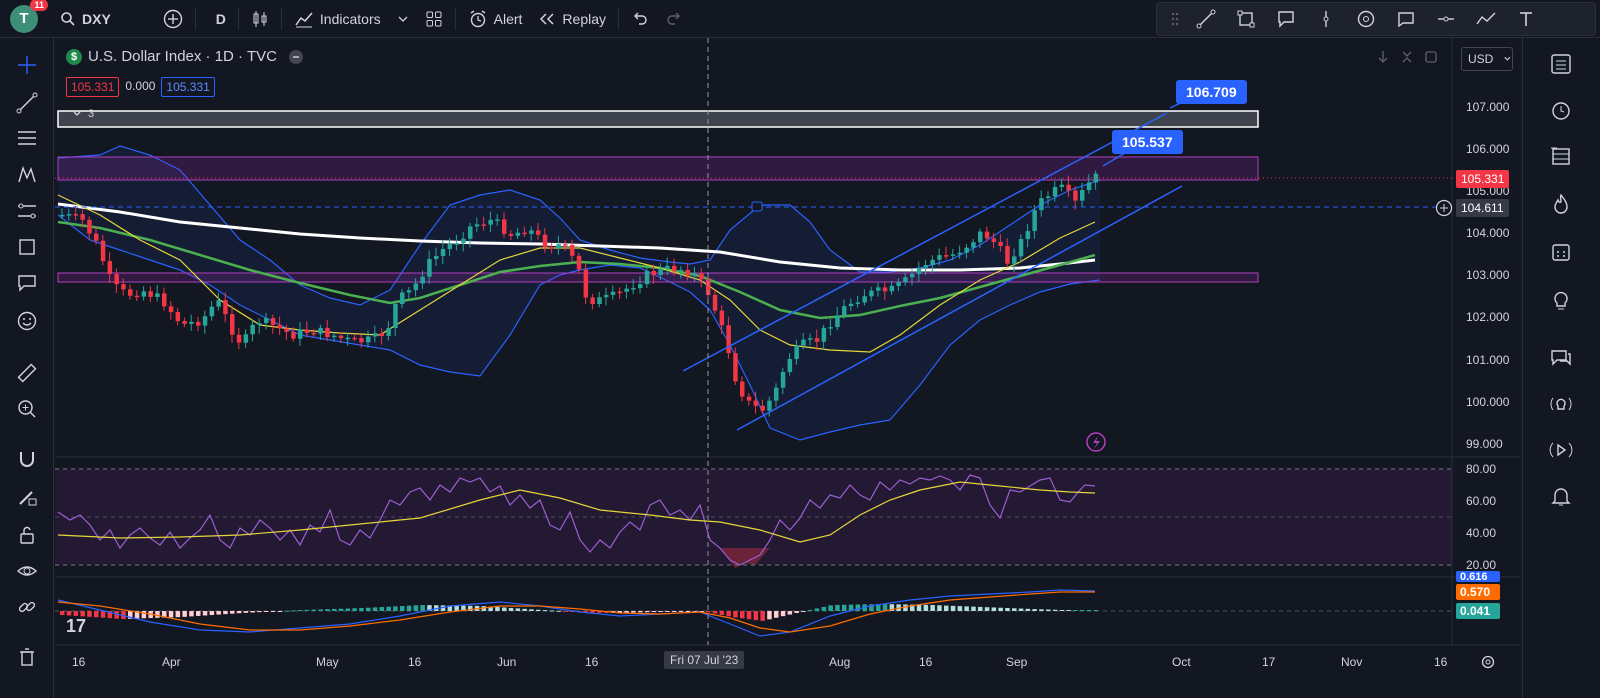 Image resolution: width=1600 pixels, height=698 pixels. Describe the element at coordinates (1561, 156) in the screenshot. I see `datawindow-button` at that location.